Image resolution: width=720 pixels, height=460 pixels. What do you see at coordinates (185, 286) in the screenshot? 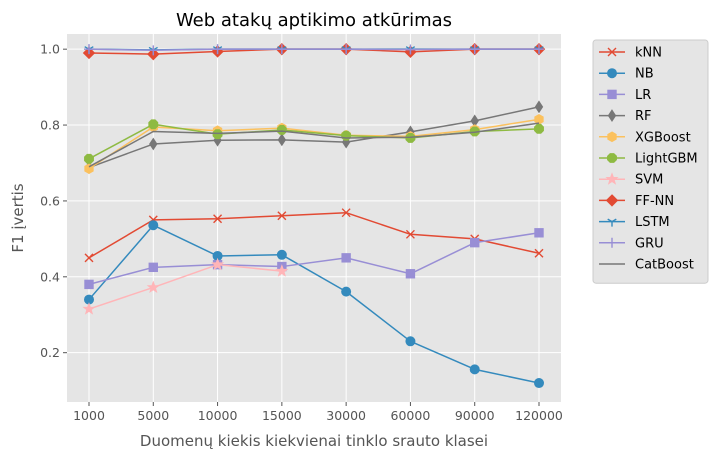
I see `series-svm` at bounding box center [185, 286].